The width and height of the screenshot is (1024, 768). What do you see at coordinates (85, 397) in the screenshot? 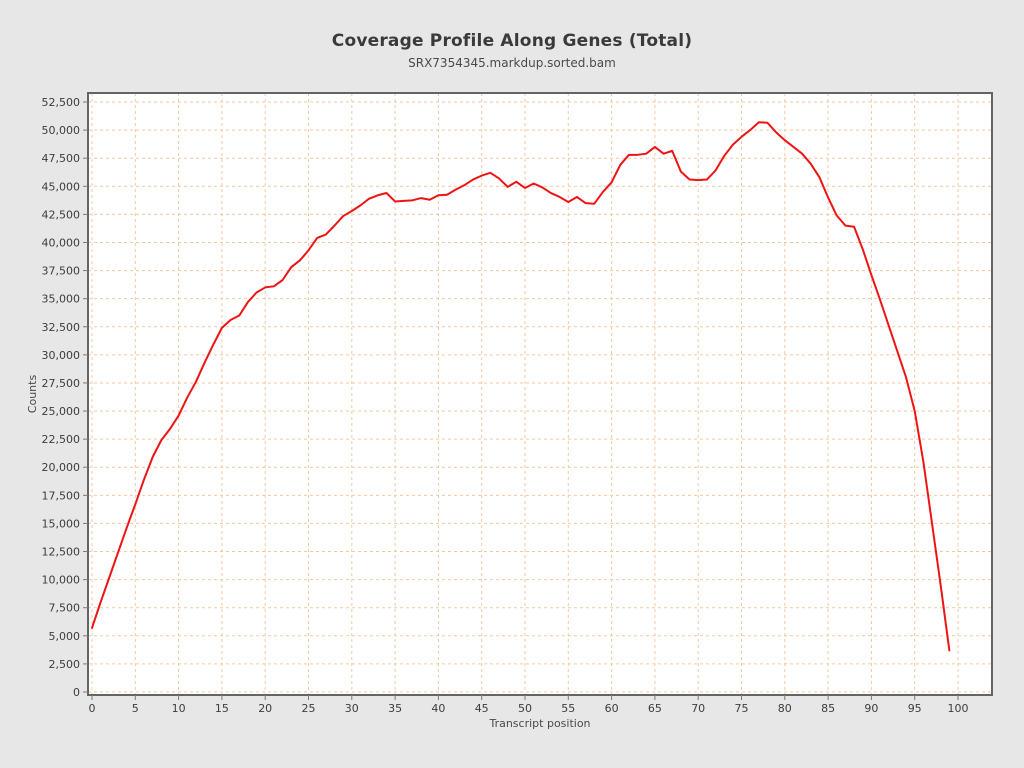
I see `y-tick-marks` at bounding box center [85, 397].